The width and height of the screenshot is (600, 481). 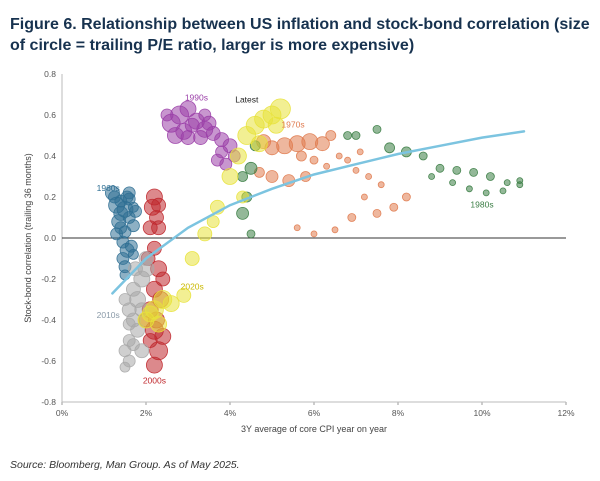 What do you see at coordinates (247, 100) in the screenshot?
I see `annotation-latest: Latest` at bounding box center [247, 100].